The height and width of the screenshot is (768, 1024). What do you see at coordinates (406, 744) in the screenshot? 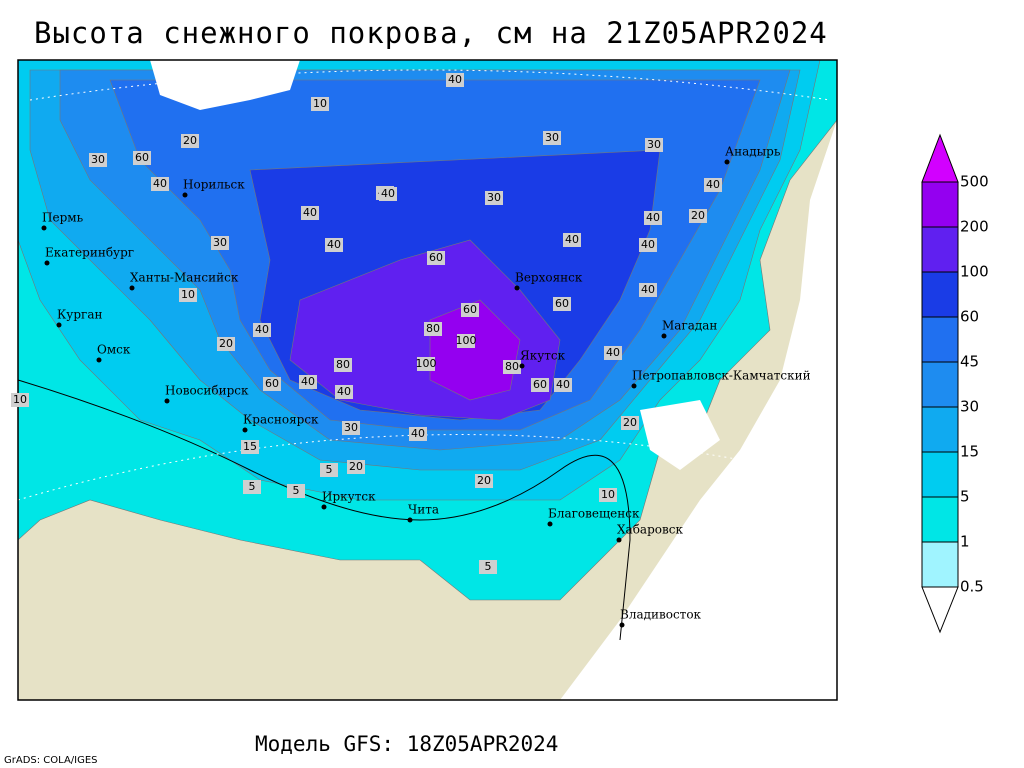
I see `model-caption: Модель GFS: 18Z05APR2024` at bounding box center [406, 744].